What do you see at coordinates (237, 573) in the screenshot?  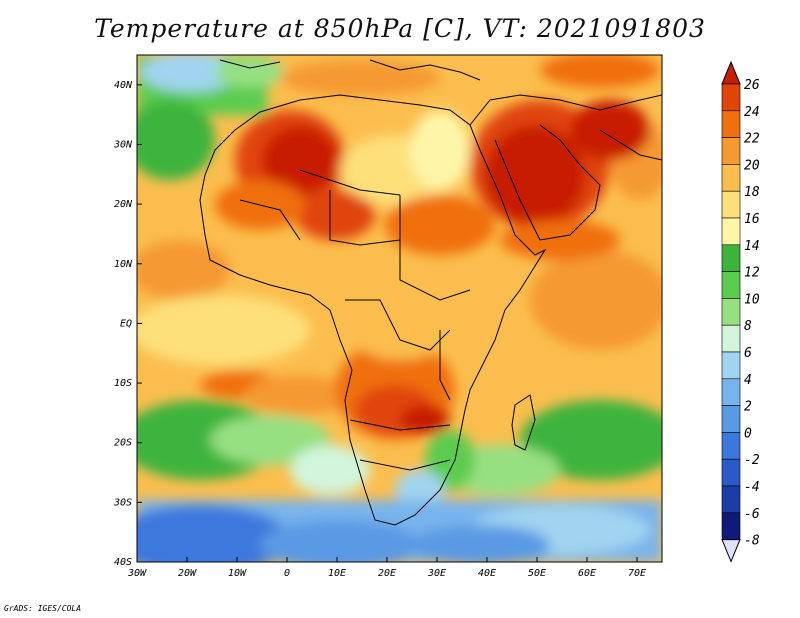 I see `x-tick-label: 10W` at bounding box center [237, 573].